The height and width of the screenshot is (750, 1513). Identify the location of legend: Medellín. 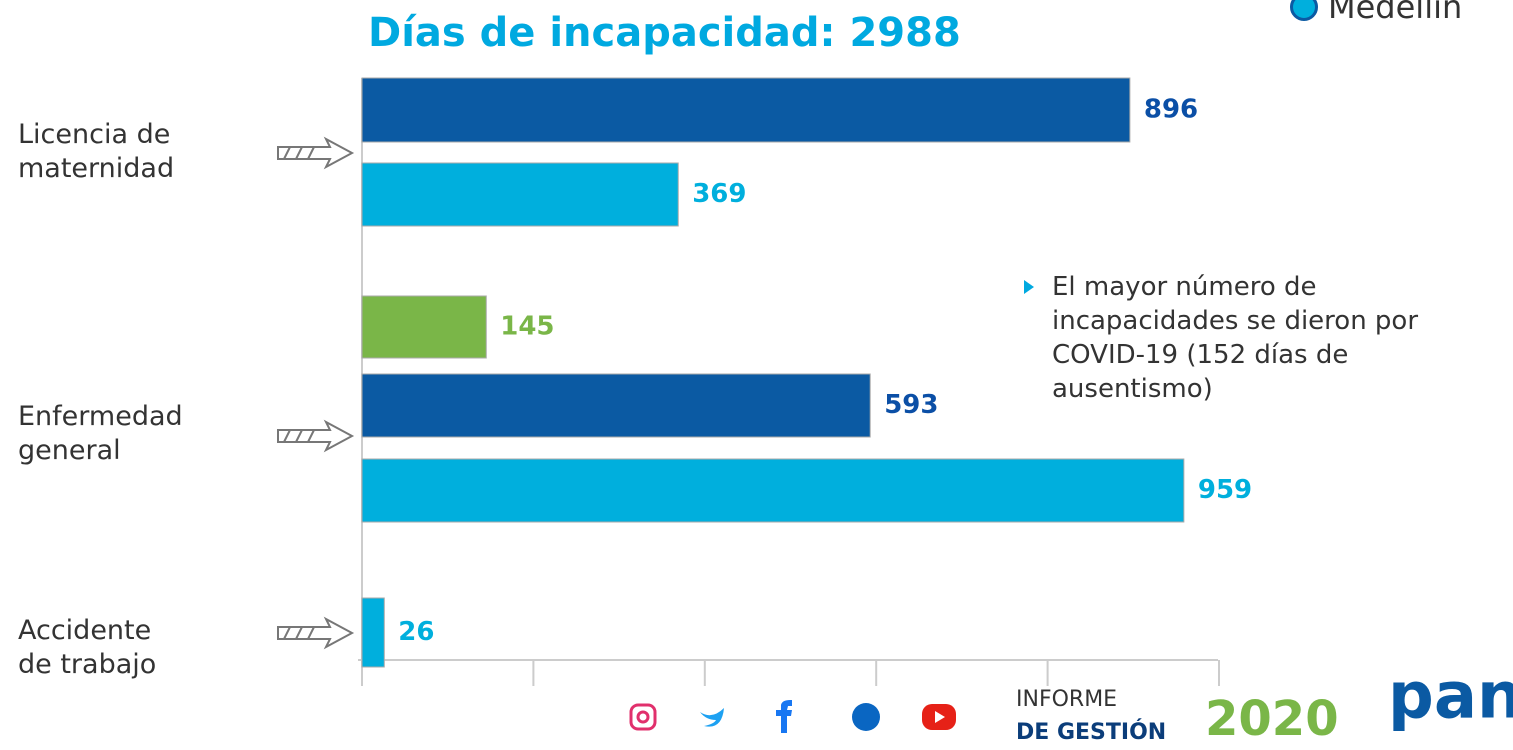
(1376, 13).